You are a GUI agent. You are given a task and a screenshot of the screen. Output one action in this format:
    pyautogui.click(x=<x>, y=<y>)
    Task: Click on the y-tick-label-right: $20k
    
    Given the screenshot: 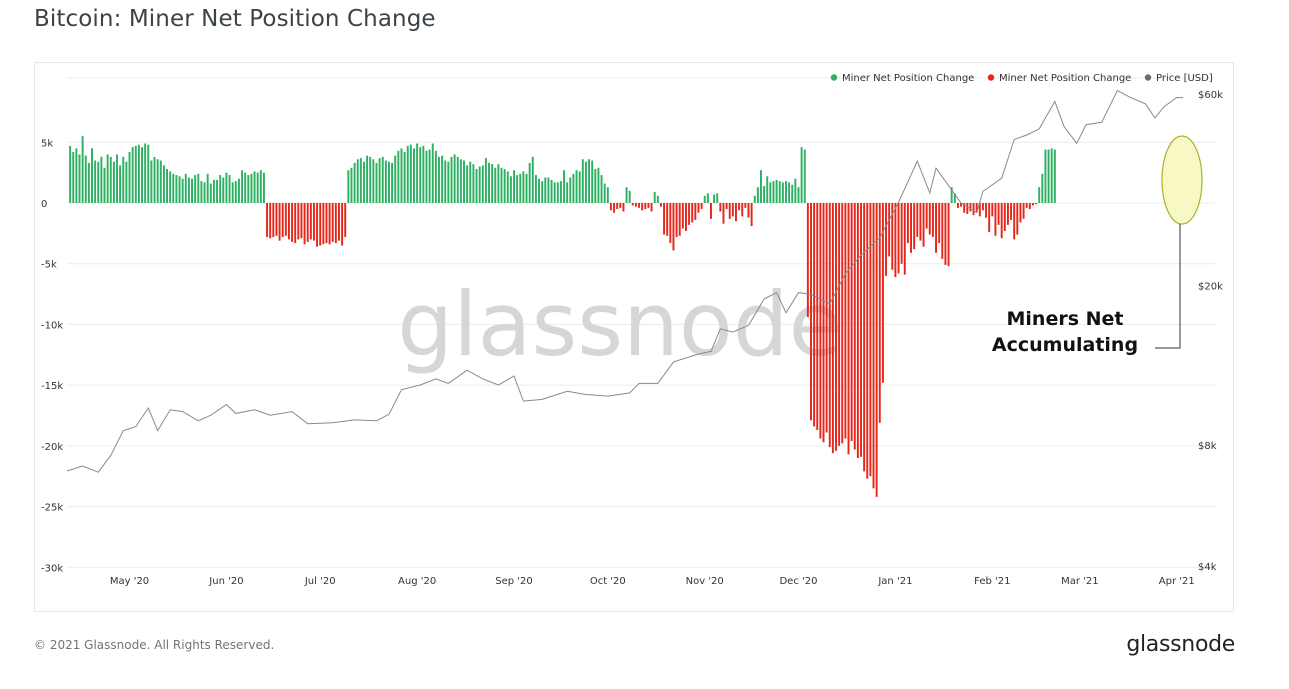 What is the action you would take?
    pyautogui.click(x=1210, y=286)
    